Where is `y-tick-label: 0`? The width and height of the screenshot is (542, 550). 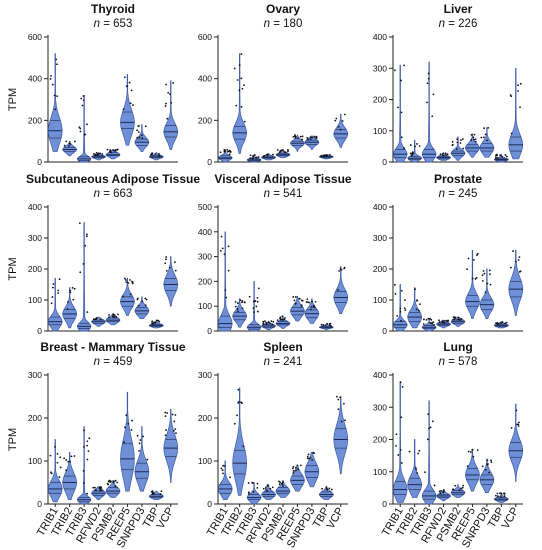 y-tick-label: 0 is located at coordinates (209, 504).